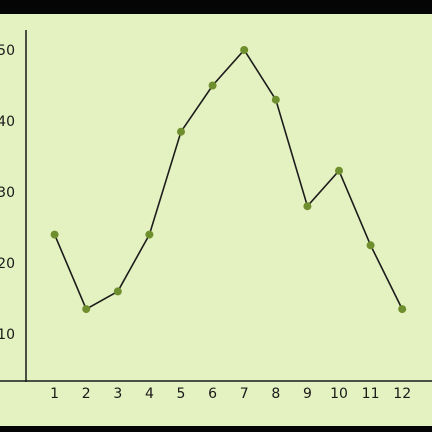 The image size is (432, 432). I want to click on y-tick-label: 10, so click(7, 335).